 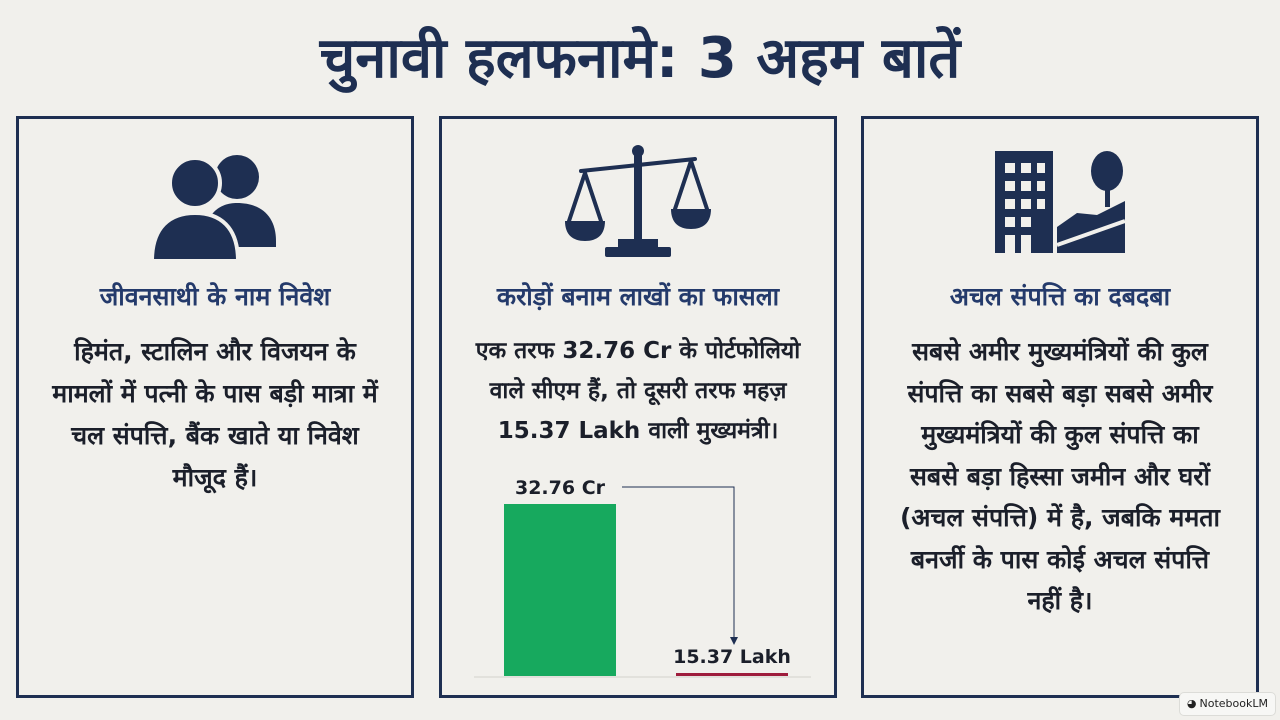 I want to click on building-land-icon, so click(x=1060, y=201).